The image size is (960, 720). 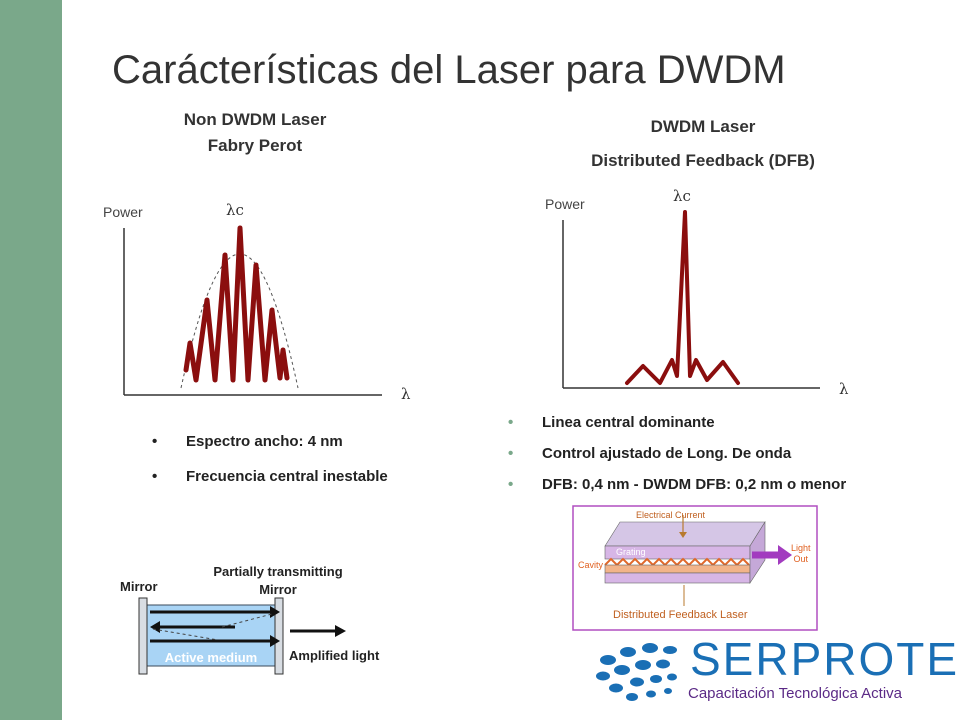 What do you see at coordinates (565, 204) in the screenshot?
I see `right-y-label: Power` at bounding box center [565, 204].